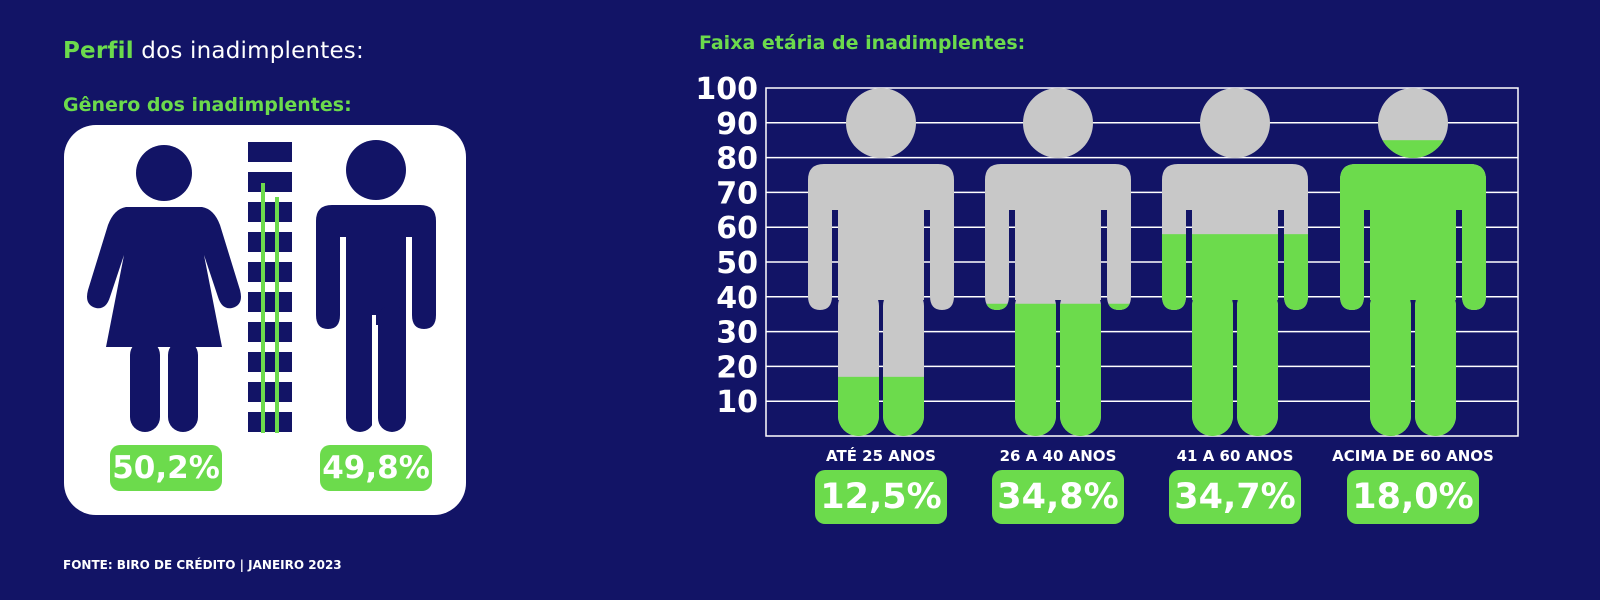 The width and height of the screenshot is (1600, 600). What do you see at coordinates (98, 51) in the screenshot?
I see `page-title-accent: Perfil` at bounding box center [98, 51].